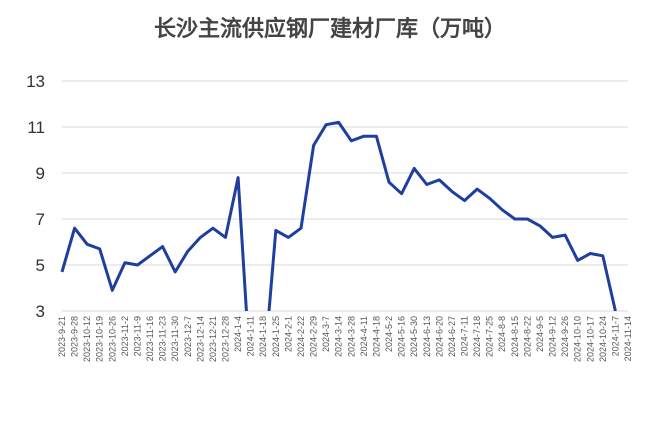 The image size is (657, 425). I want to click on x-tick-label: 2024-11-7, so click(615, 336).